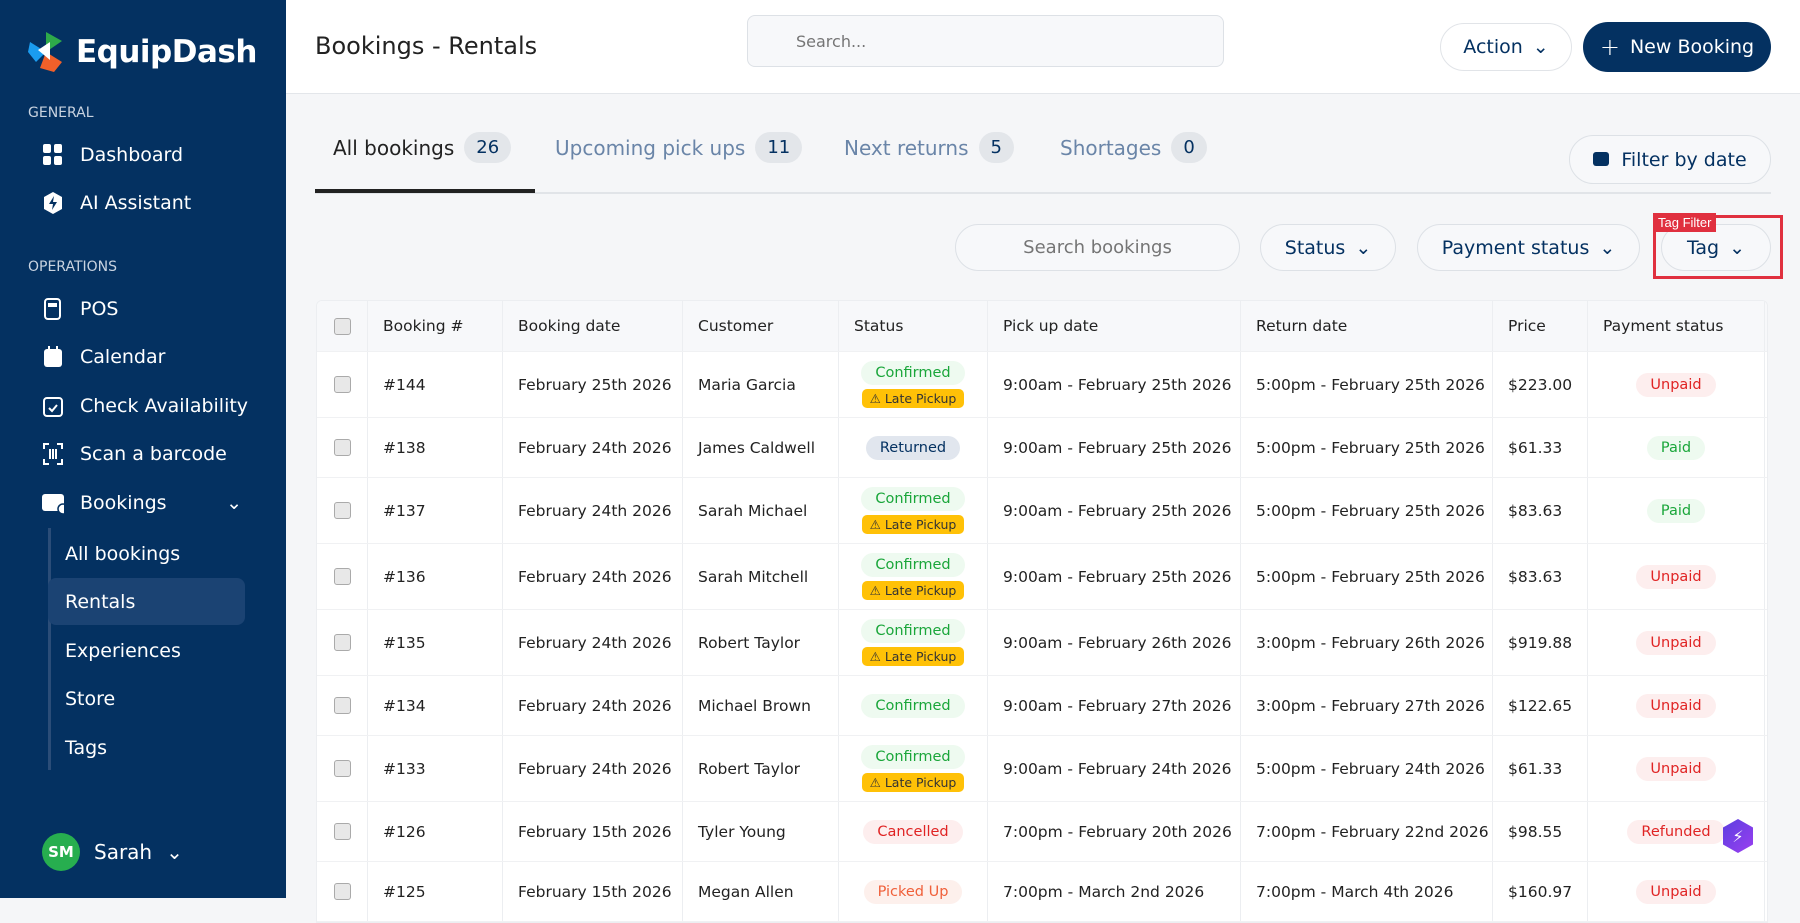  I want to click on booking-number-text: #138, so click(404, 447).